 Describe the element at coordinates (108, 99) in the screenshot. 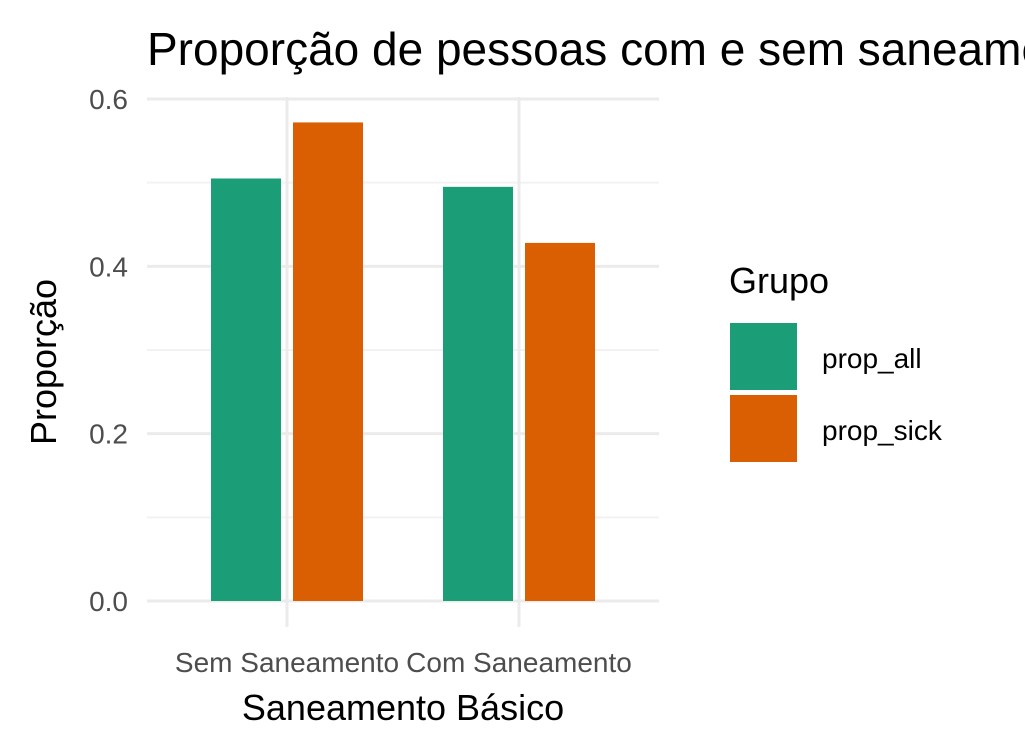

I see `y-tick-label: 0.6` at that location.